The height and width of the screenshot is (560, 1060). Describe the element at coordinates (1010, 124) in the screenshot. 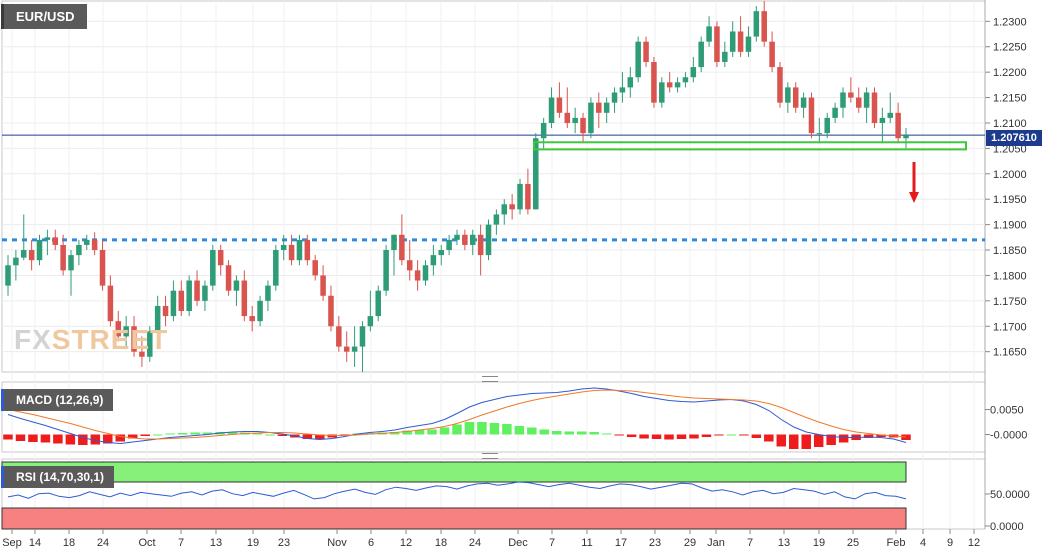

I see `y-tick-label: 1.2100` at that location.